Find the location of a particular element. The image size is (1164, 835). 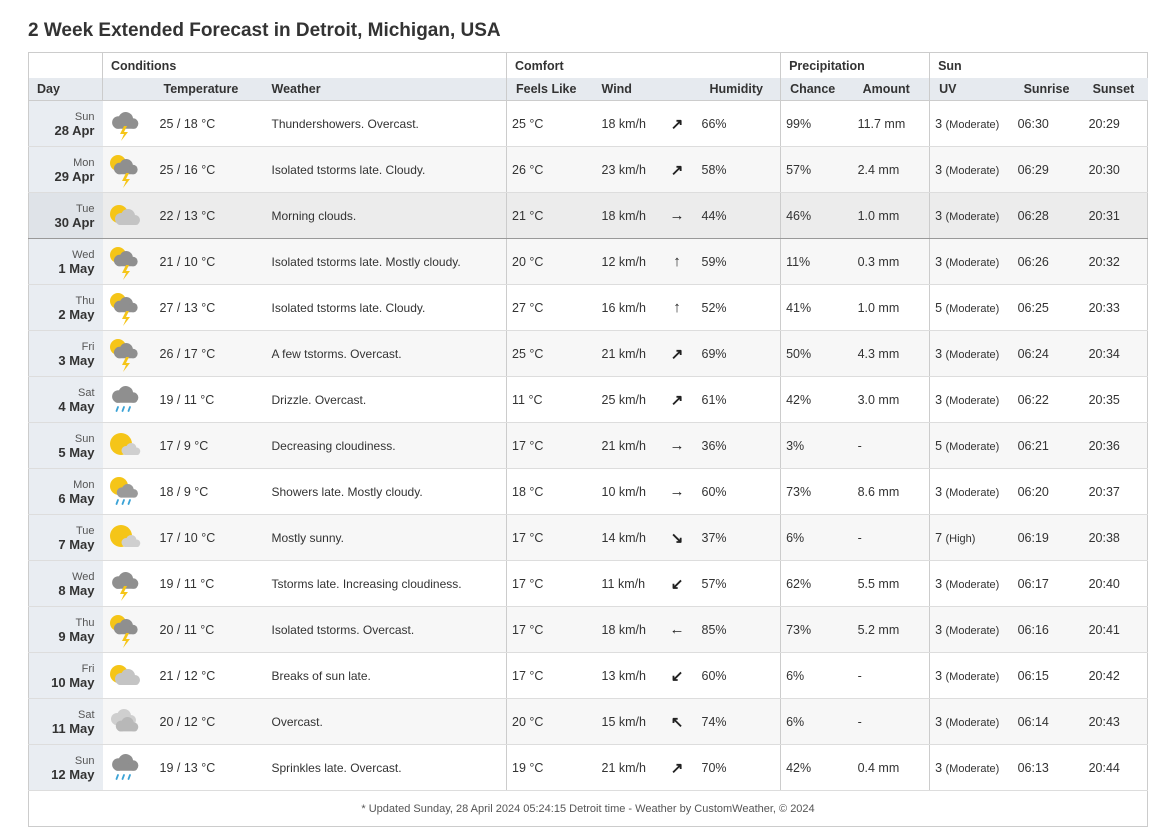

col-feels-like: Feels Like is located at coordinates (551, 89).